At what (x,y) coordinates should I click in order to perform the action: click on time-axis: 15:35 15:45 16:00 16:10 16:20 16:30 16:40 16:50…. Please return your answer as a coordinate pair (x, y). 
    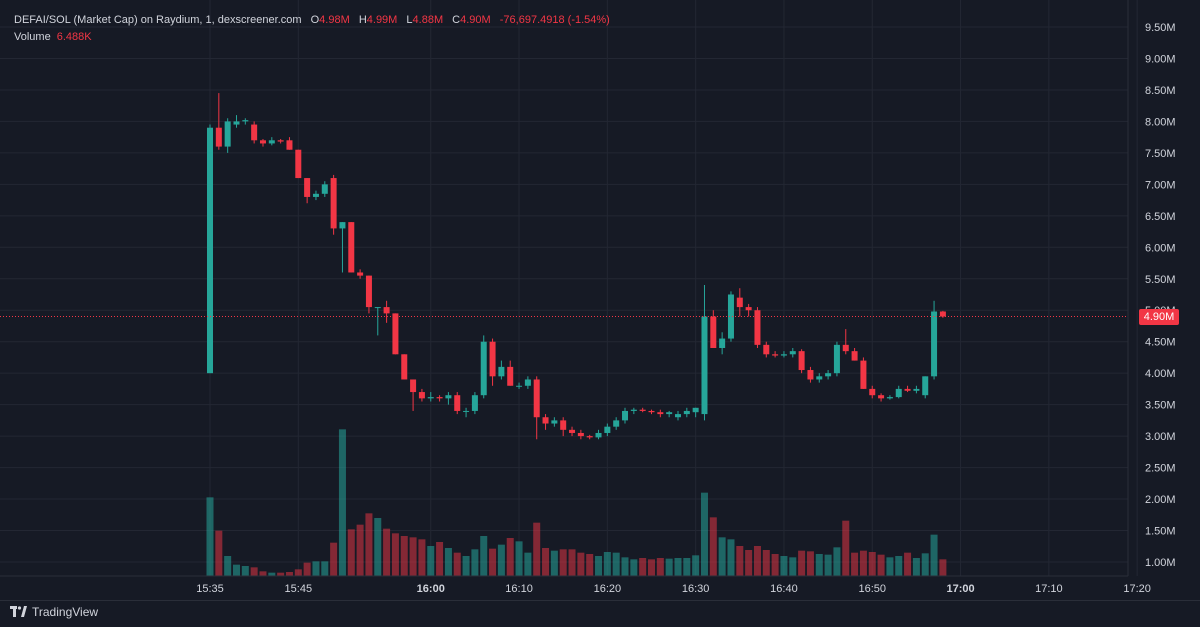
    Looking at the image, I should click on (575, 585).